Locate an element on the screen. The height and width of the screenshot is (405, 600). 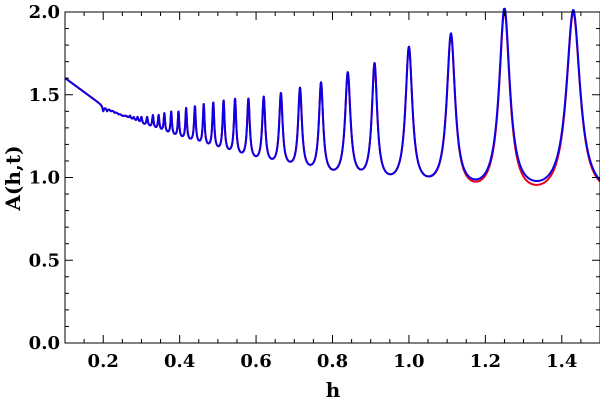
x-tick-label: 0.2 is located at coordinates (103, 361).